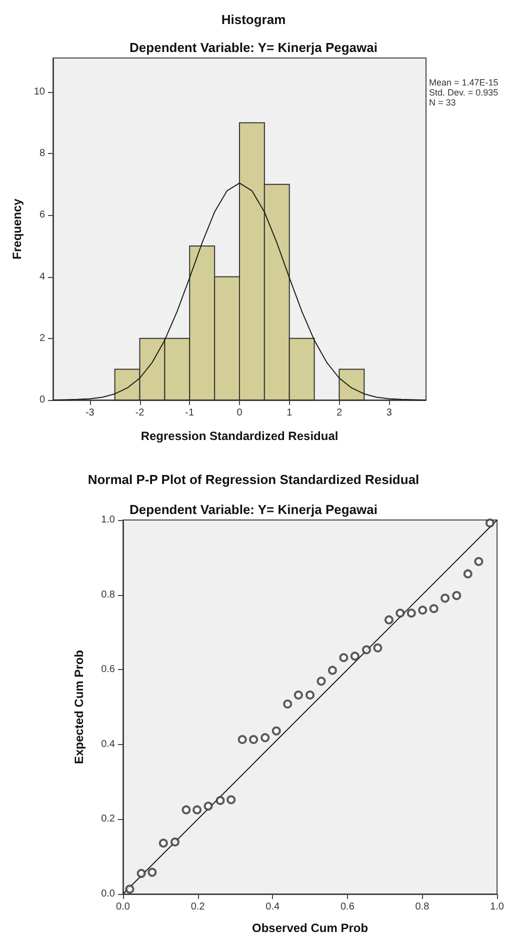 This screenshot has height=941, width=507. What do you see at coordinates (42, 276) in the screenshot?
I see `y-tick-label: 4` at bounding box center [42, 276].